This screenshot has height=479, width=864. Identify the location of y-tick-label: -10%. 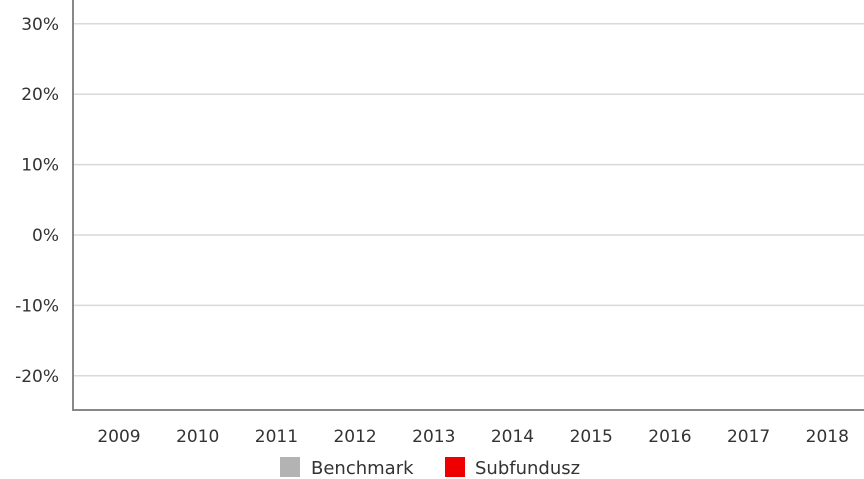
(37, 306).